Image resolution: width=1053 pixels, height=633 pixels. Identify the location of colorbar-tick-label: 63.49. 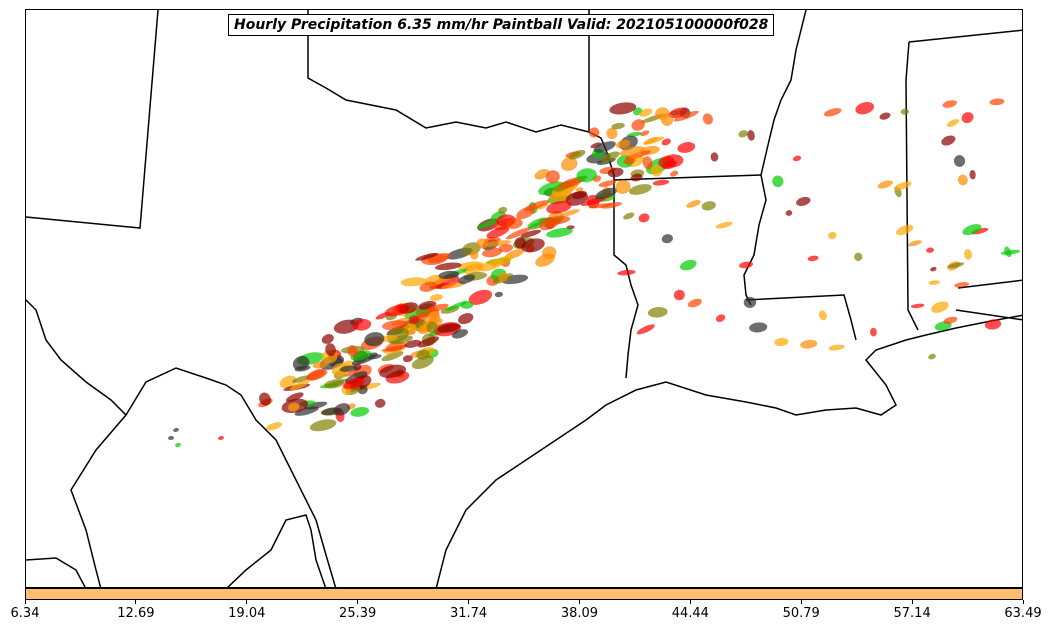
(1023, 613).